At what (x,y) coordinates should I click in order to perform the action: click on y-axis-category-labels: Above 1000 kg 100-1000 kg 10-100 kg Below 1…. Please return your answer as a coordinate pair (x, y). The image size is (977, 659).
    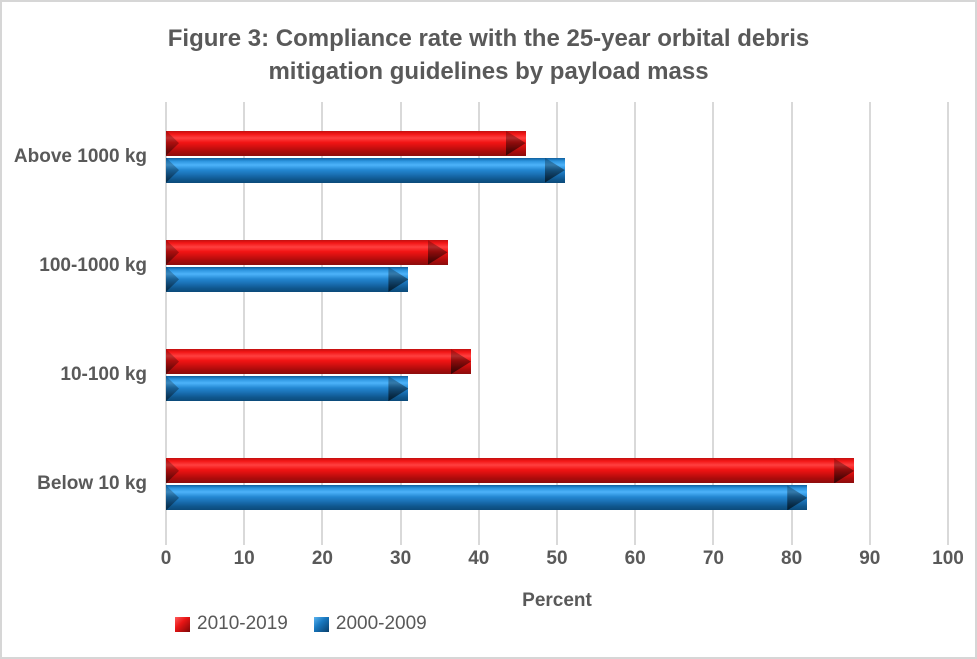
    Looking at the image, I should click on (77, 320).